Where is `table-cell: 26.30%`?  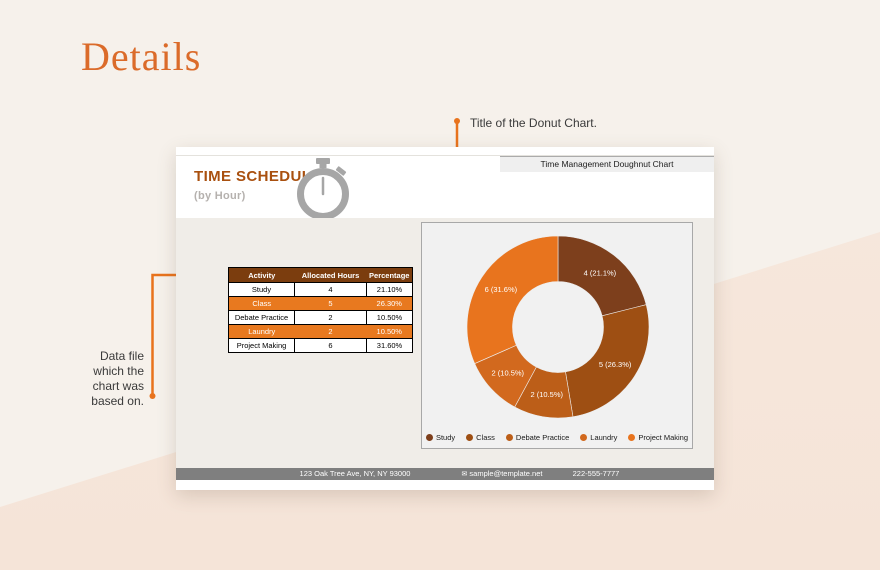
table-cell: 26.30% is located at coordinates (389, 303).